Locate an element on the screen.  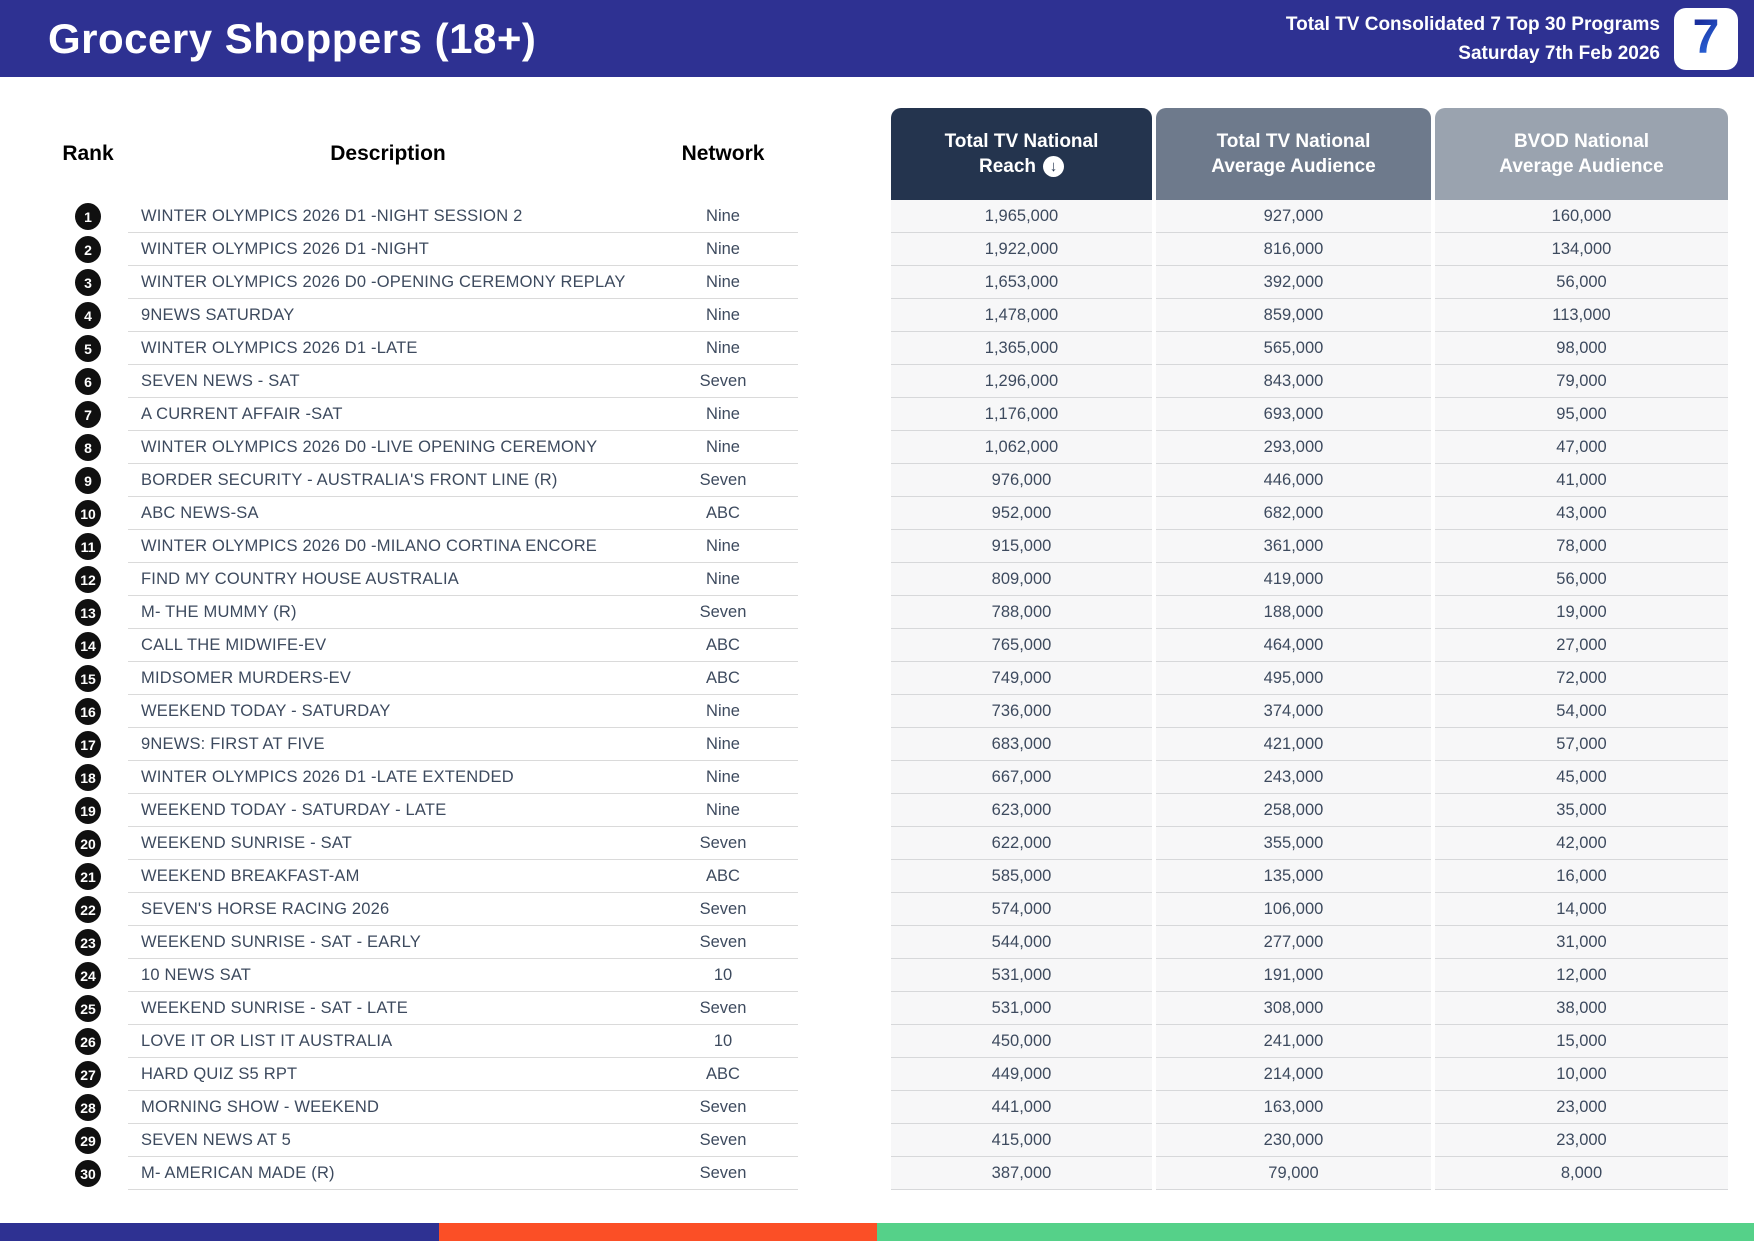
bvod-average-audience-cell: 8,000 is located at coordinates (1581, 1173).